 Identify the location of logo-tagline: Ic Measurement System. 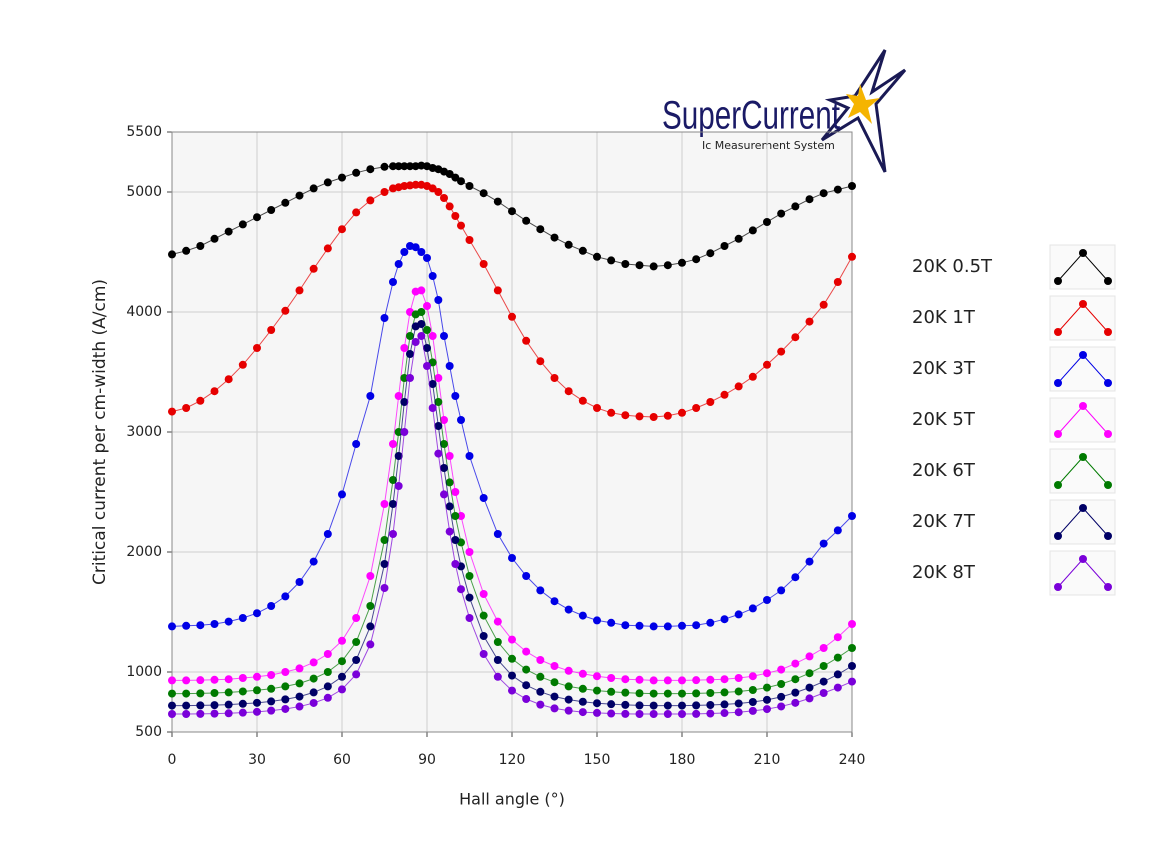
(768, 145).